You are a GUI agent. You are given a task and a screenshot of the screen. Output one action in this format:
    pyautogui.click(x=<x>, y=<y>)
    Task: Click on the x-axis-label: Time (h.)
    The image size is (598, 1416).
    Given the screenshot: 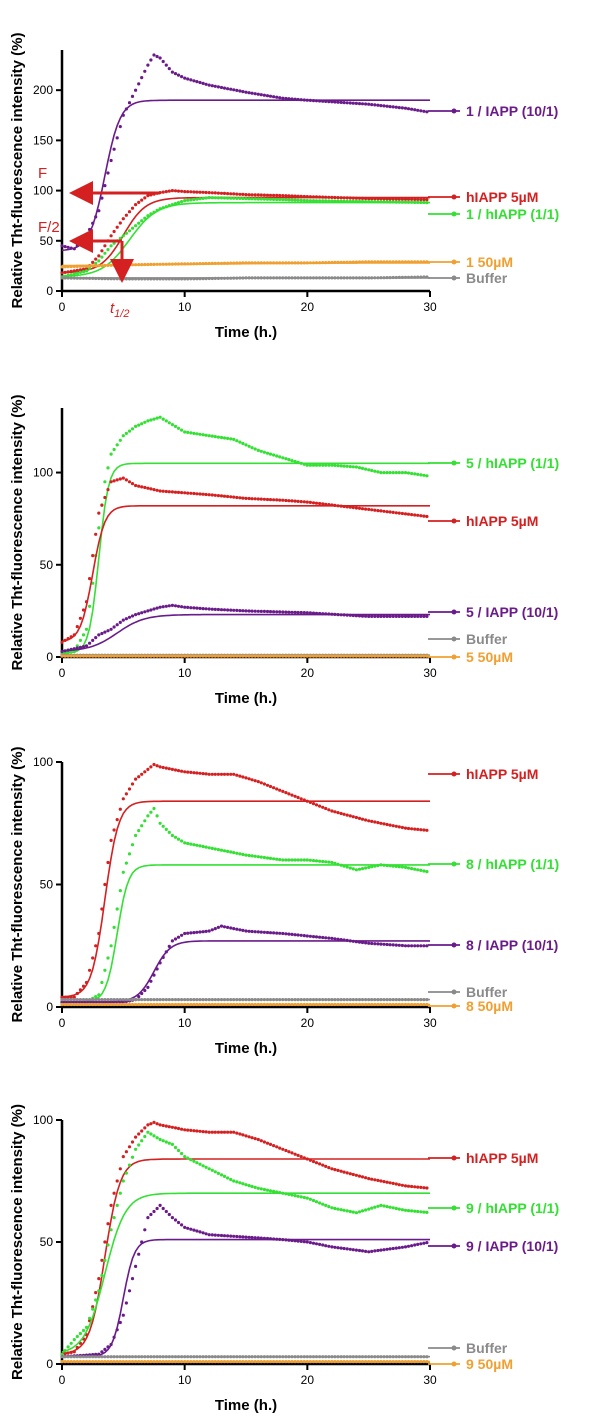 What is the action you would take?
    pyautogui.click(x=246, y=1405)
    